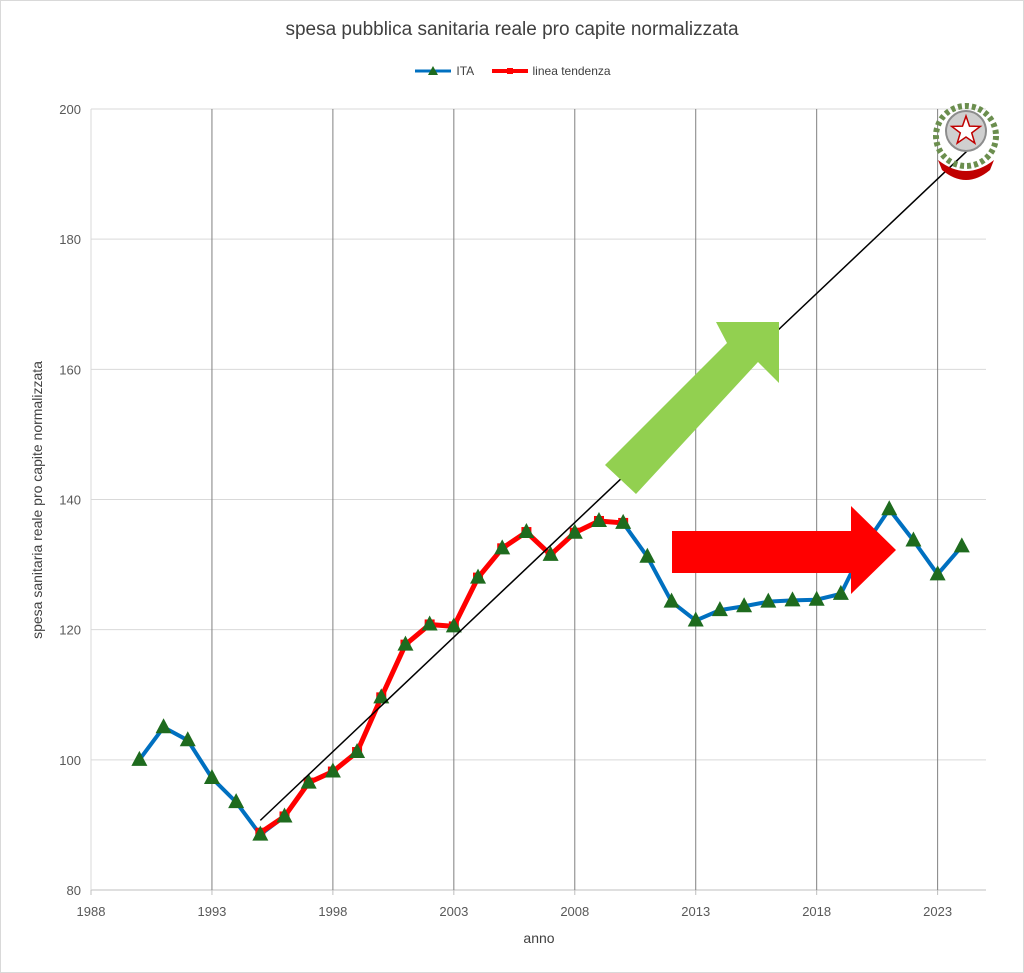  I want to click on y-tick-label: 200, so click(70, 109).